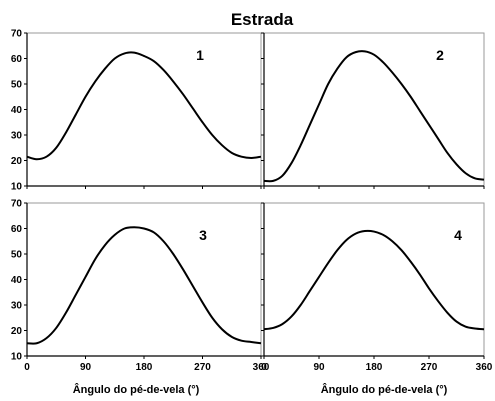 The width and height of the screenshot is (495, 401). I want to click on panel-label: 2, so click(440, 55).